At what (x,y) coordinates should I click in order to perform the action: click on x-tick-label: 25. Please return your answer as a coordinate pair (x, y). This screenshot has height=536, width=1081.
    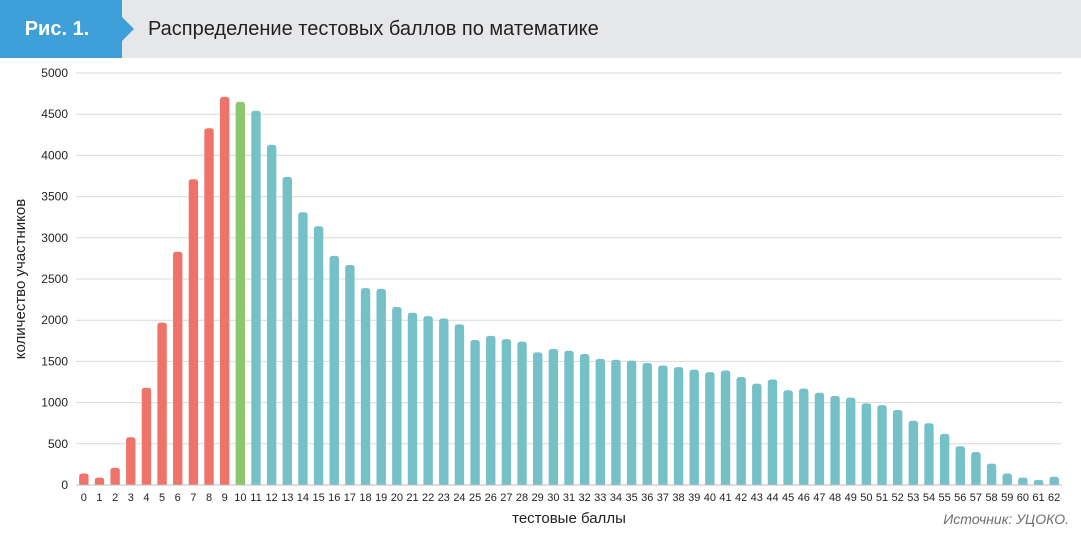
    Looking at the image, I should click on (475, 498).